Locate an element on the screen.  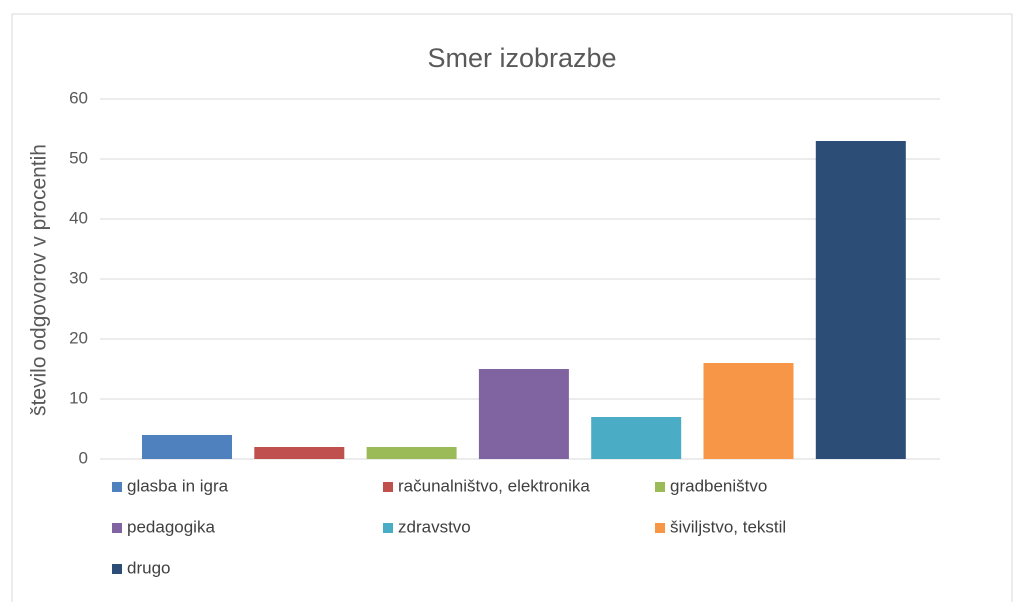
legend-label: drugo is located at coordinates (148, 567).